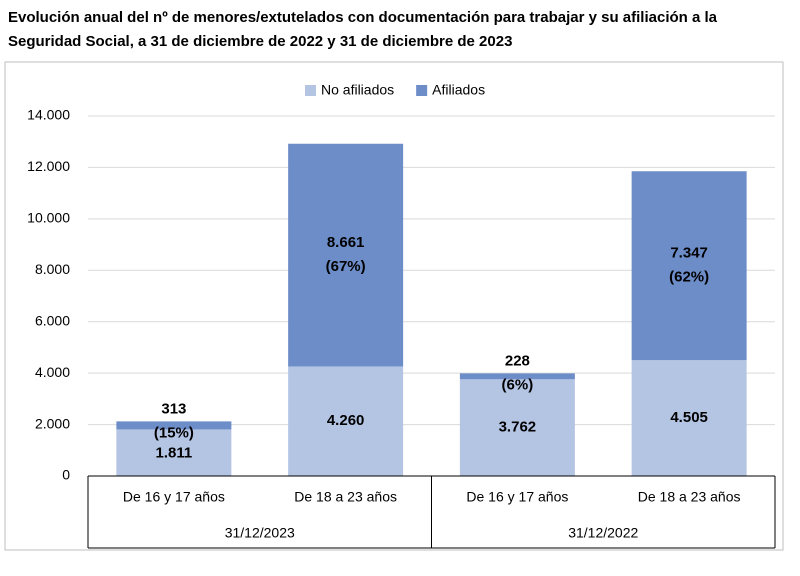 Image resolution: width=800 pixels, height=576 pixels. Describe the element at coordinates (689, 253) in the screenshot. I see `data-label: 7.347` at that location.